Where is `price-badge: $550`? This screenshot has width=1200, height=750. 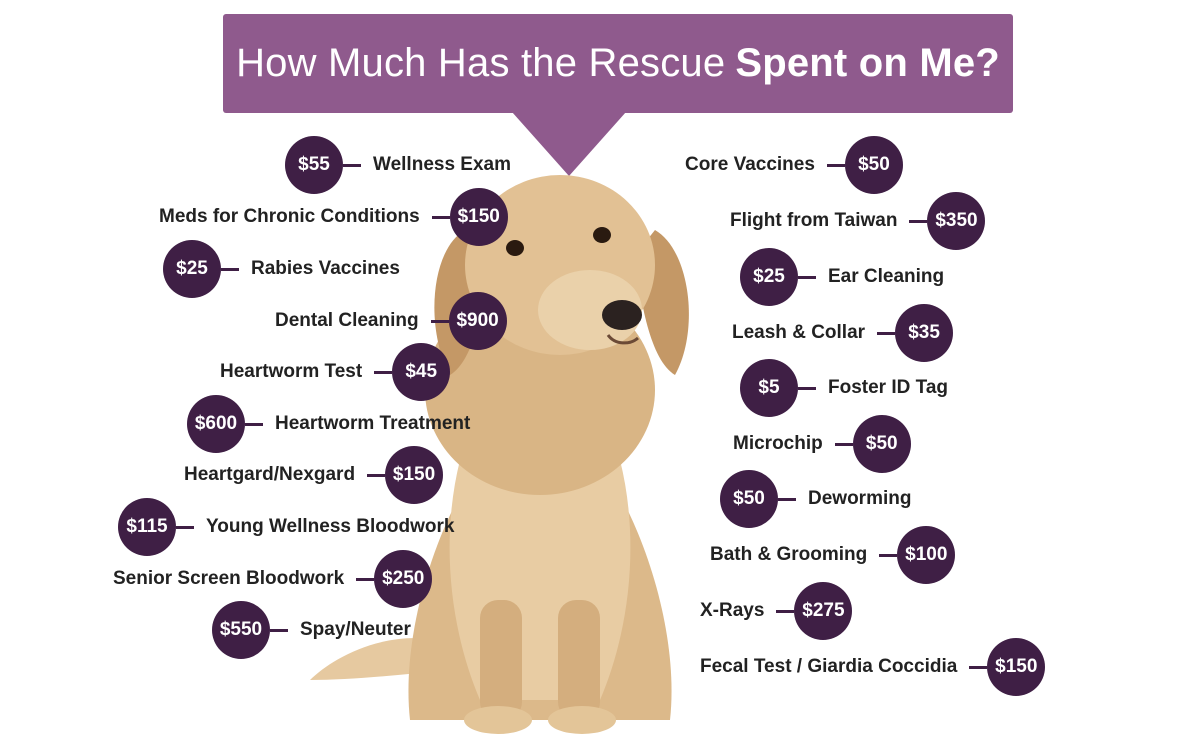 price-badge: $550 is located at coordinates (241, 630).